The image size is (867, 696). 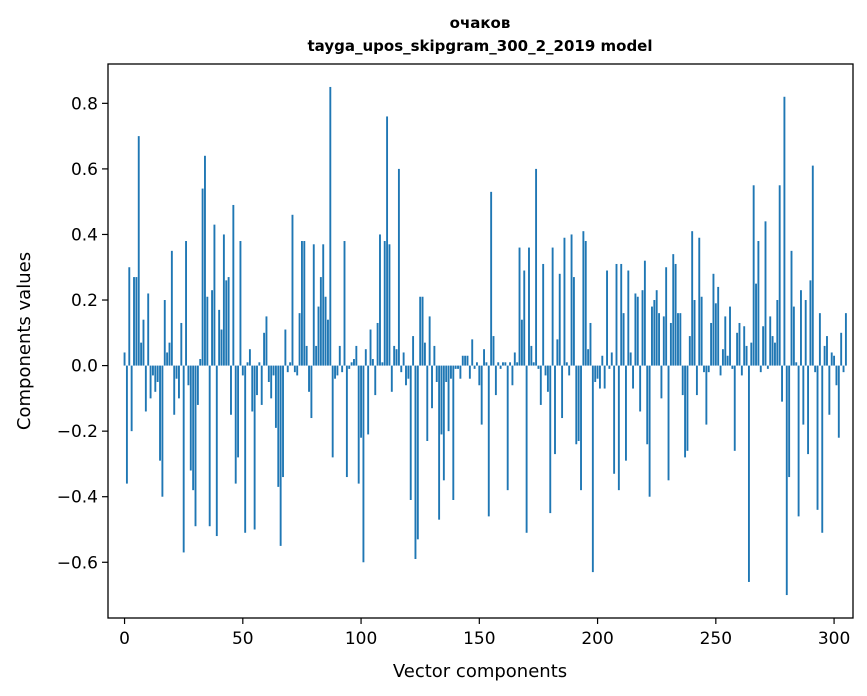 What do you see at coordinates (84, 301) in the screenshot?
I see `y-tick-label: 0.2` at bounding box center [84, 301].